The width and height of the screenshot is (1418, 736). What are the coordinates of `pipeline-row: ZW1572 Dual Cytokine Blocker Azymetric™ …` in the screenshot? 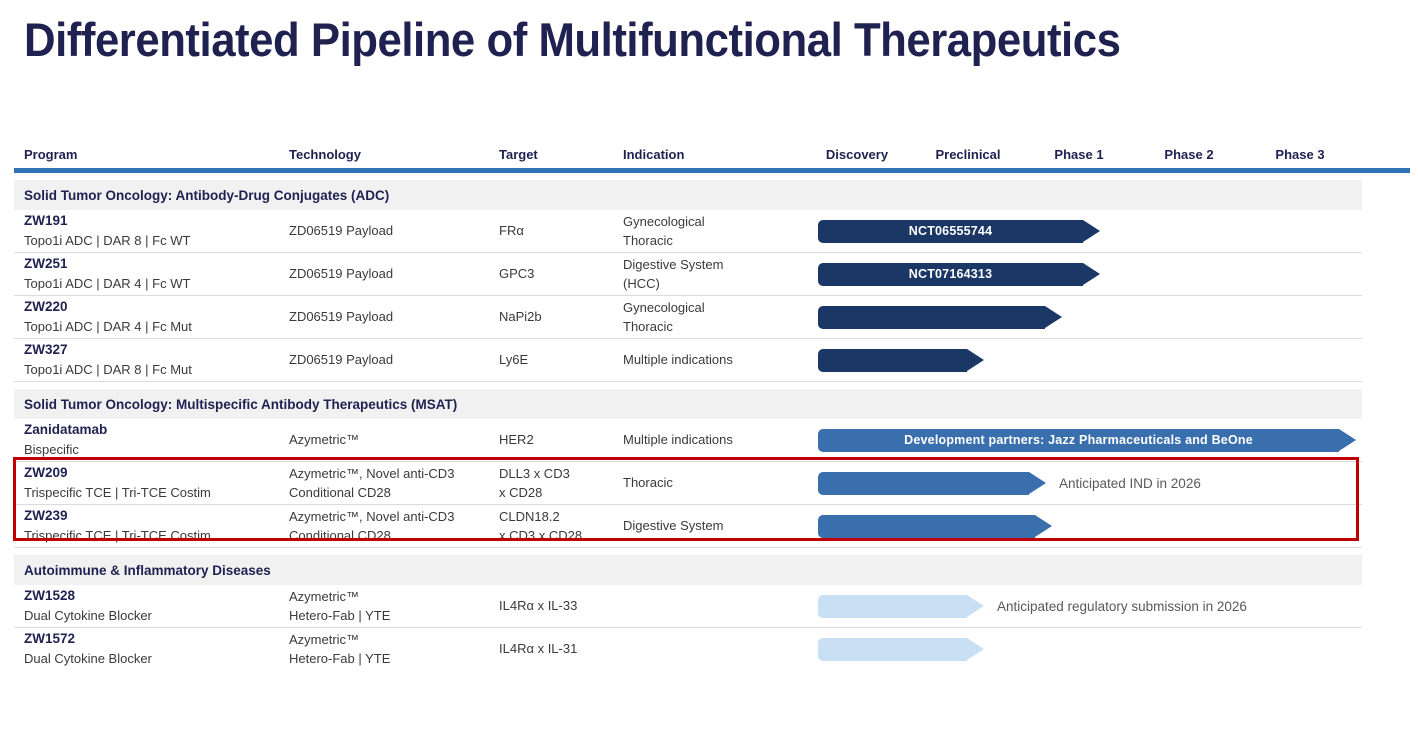 It's located at (688, 649).